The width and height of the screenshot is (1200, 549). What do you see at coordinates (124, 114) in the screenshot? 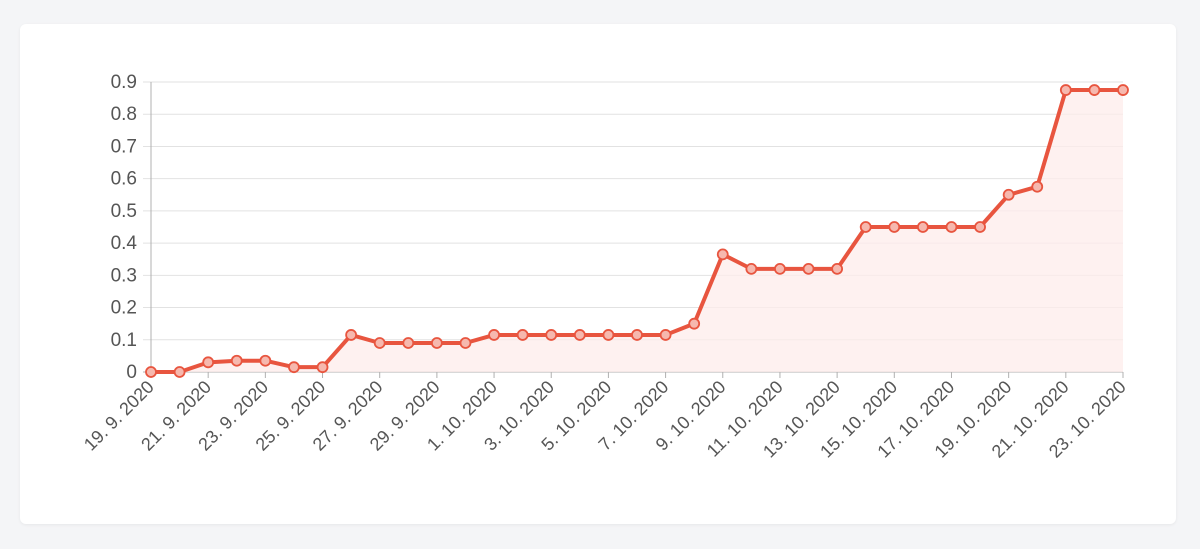
I see `y-tick-label: 0.8` at bounding box center [124, 114].